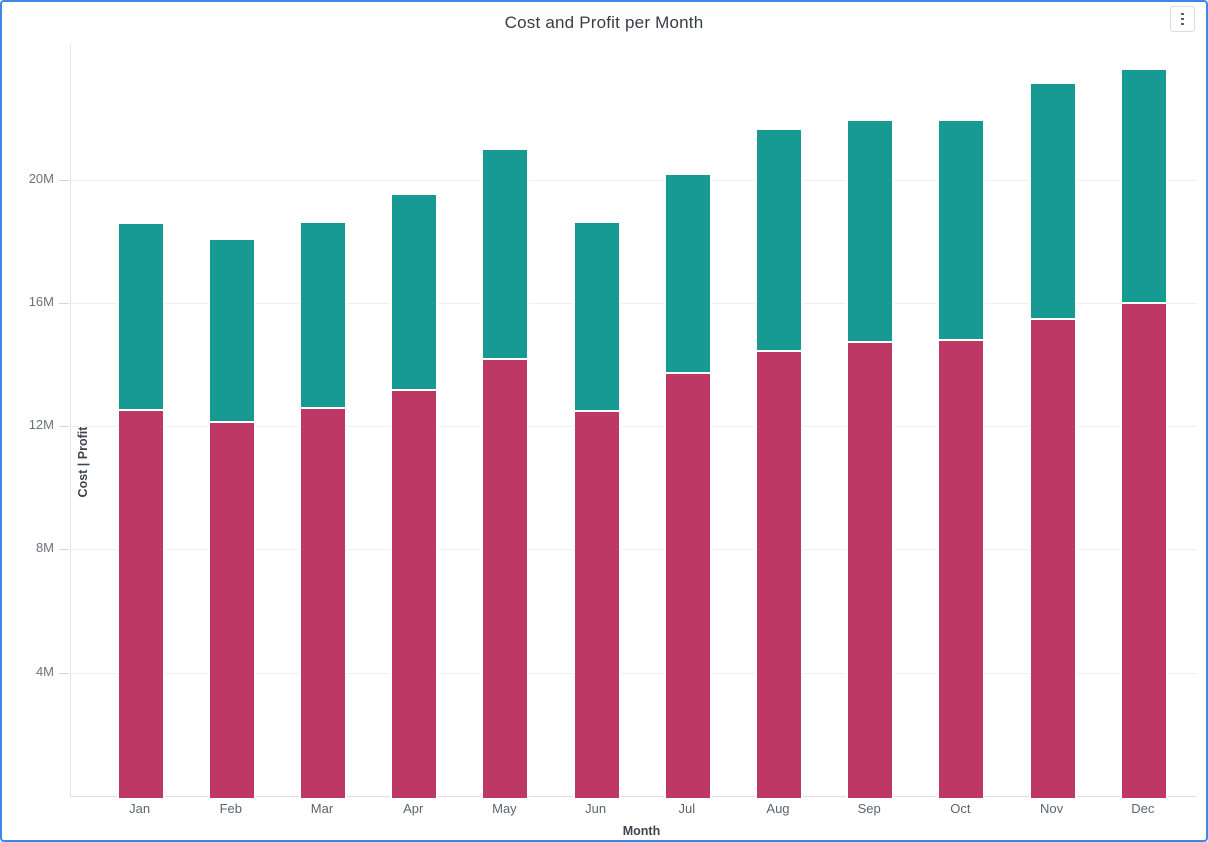  What do you see at coordinates (641, 831) in the screenshot?
I see `x-axis-title: Month` at bounding box center [641, 831].